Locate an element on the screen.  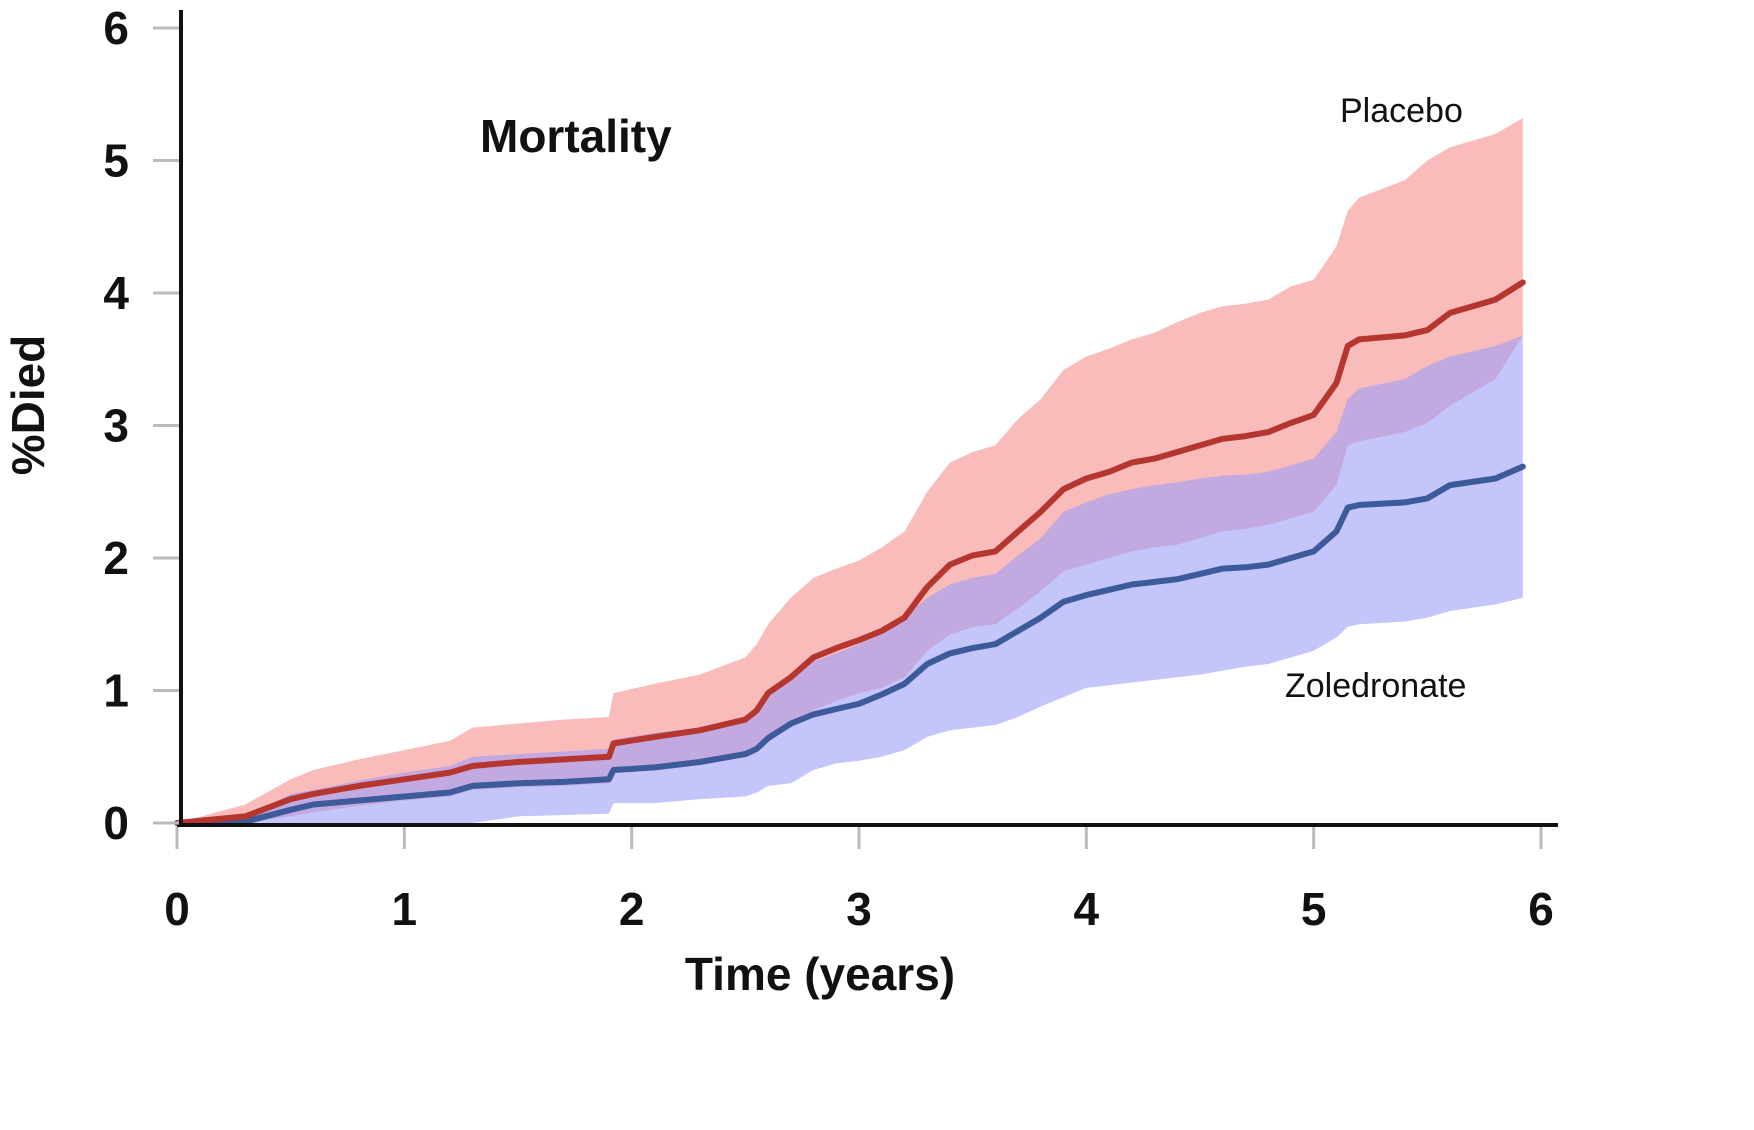
x-tick-label: 6 is located at coordinates (1541, 909).